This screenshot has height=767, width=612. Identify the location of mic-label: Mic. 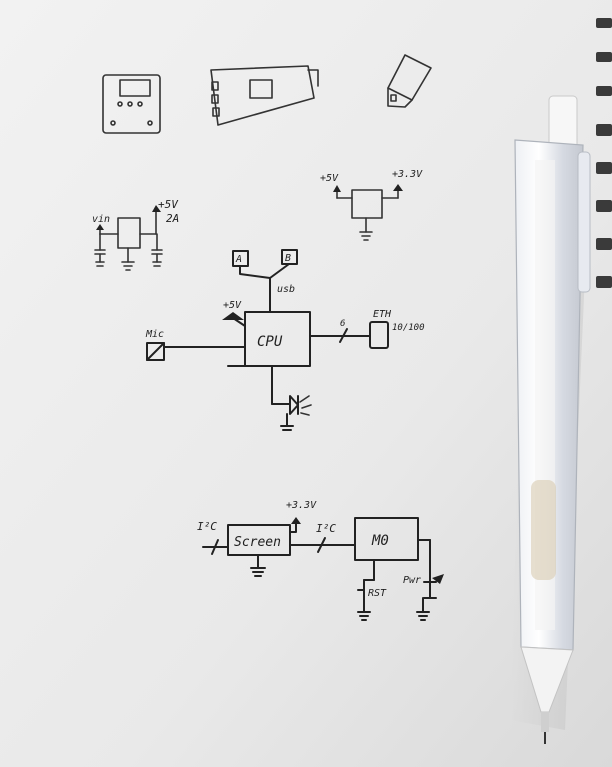
(154, 334).